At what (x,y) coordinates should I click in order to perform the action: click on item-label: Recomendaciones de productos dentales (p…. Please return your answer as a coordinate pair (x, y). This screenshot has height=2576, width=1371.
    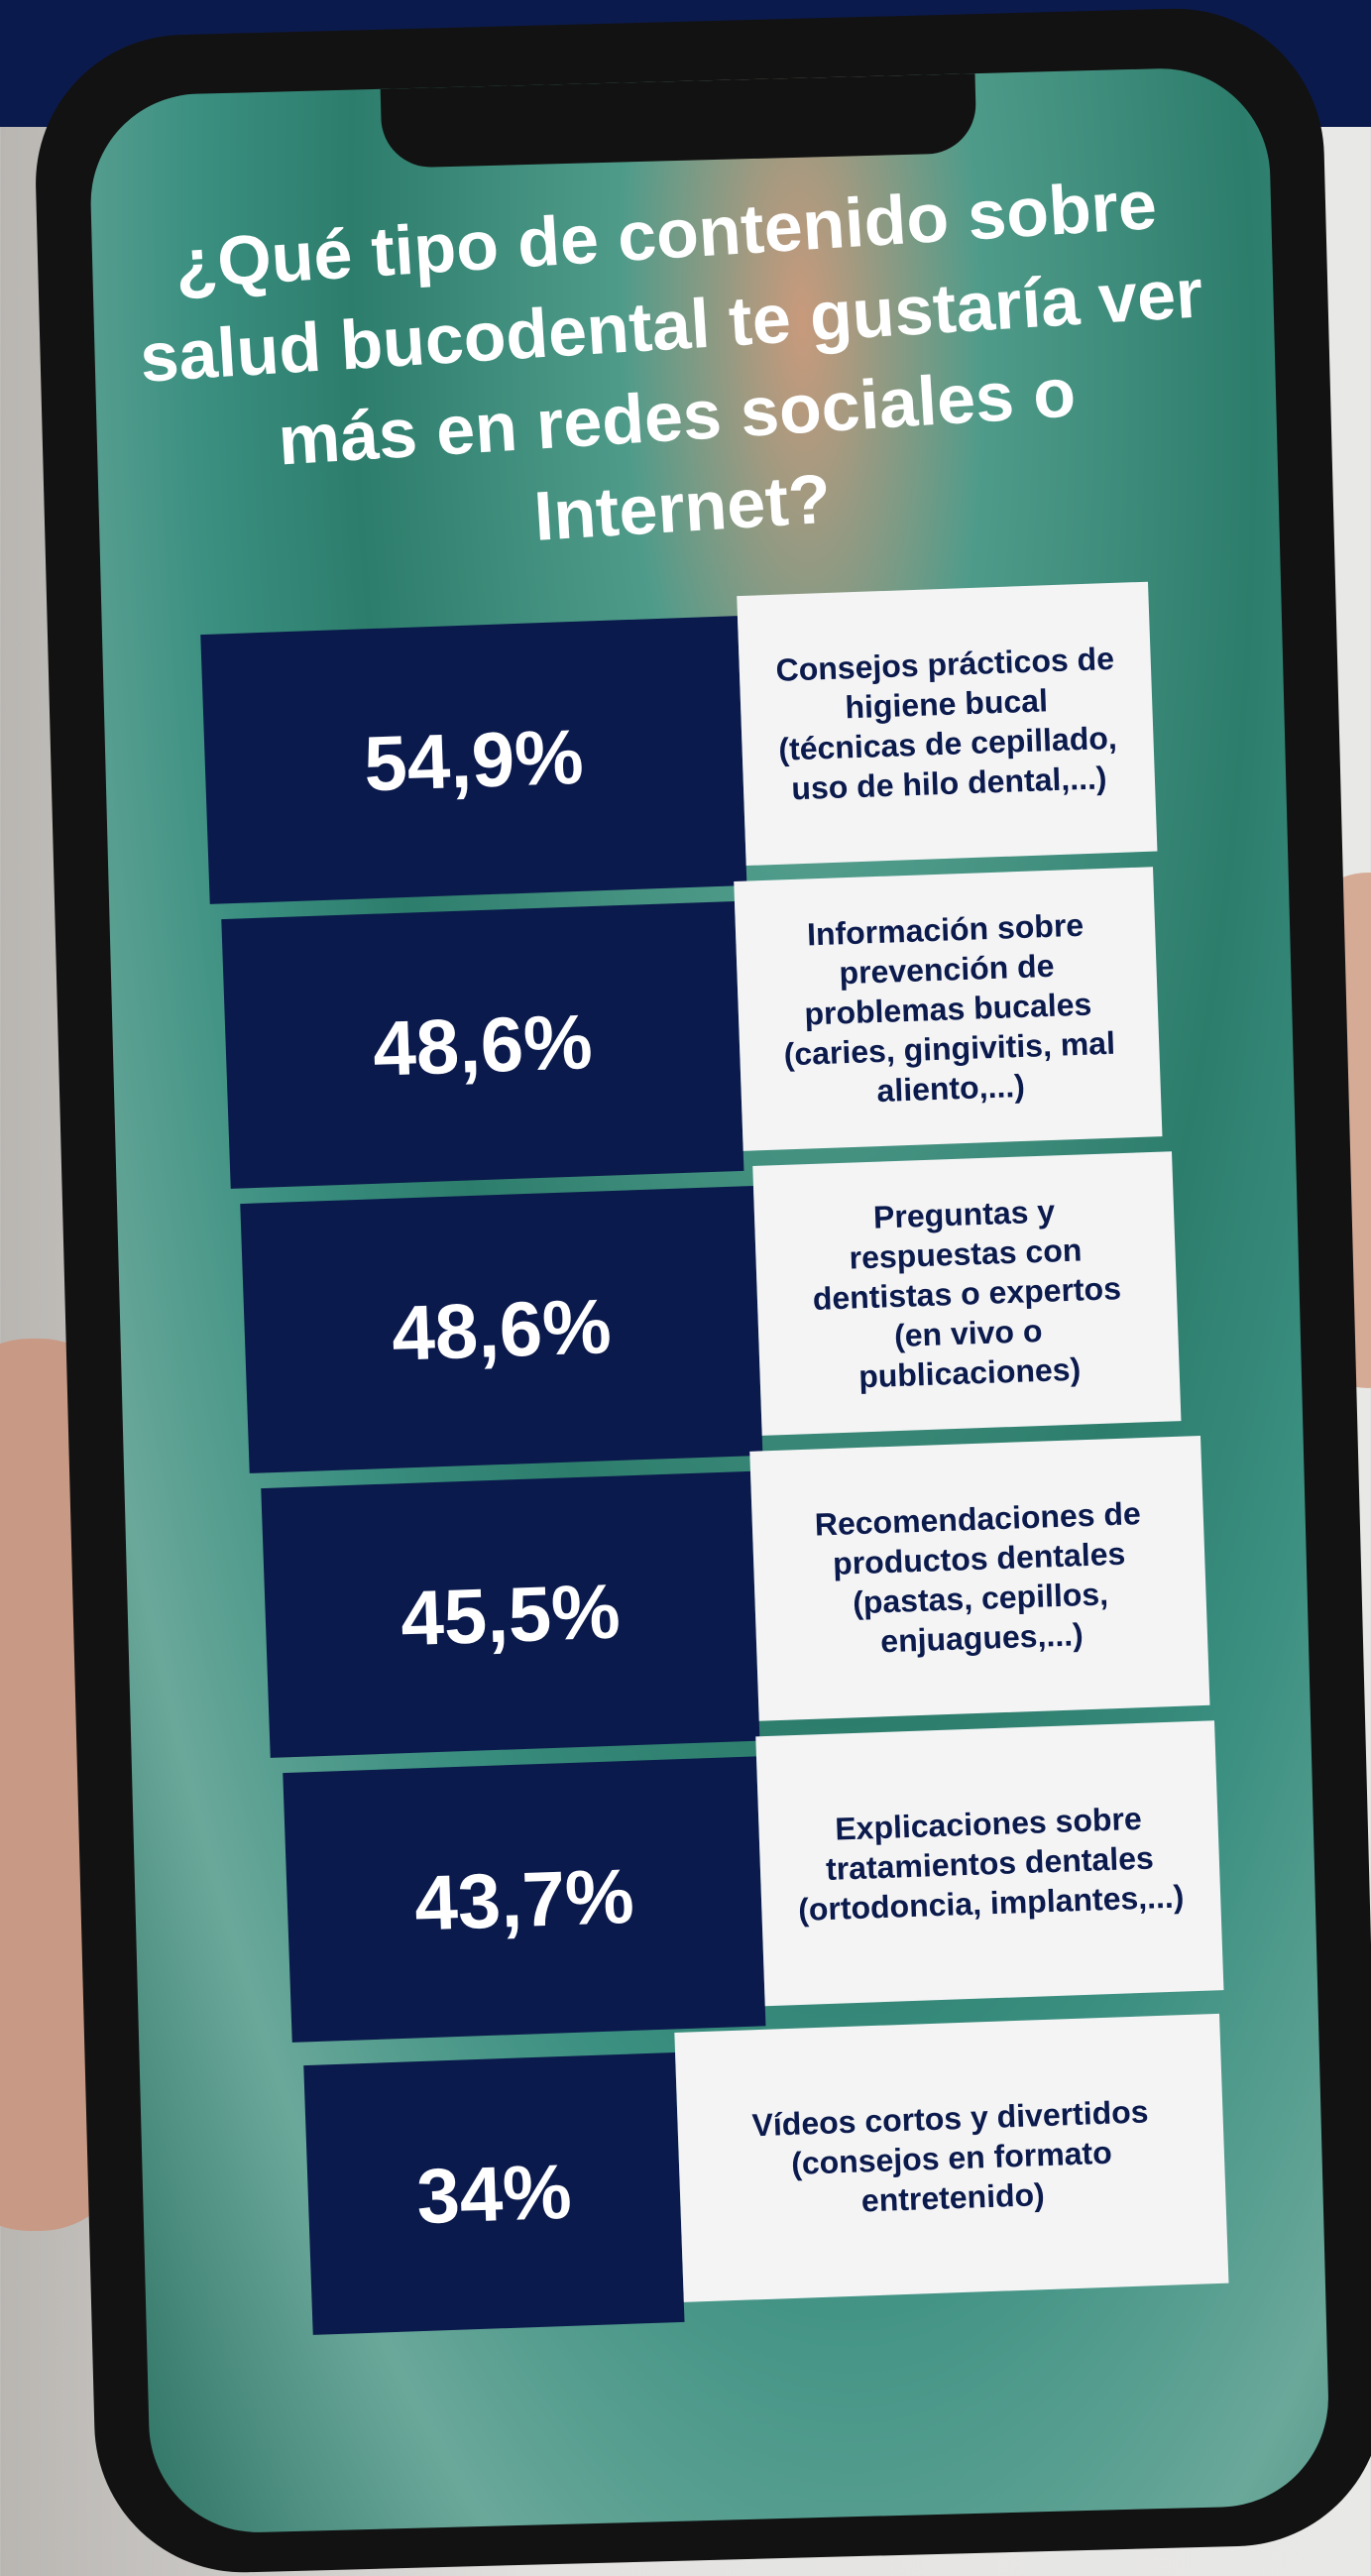
    Looking at the image, I should click on (980, 1578).